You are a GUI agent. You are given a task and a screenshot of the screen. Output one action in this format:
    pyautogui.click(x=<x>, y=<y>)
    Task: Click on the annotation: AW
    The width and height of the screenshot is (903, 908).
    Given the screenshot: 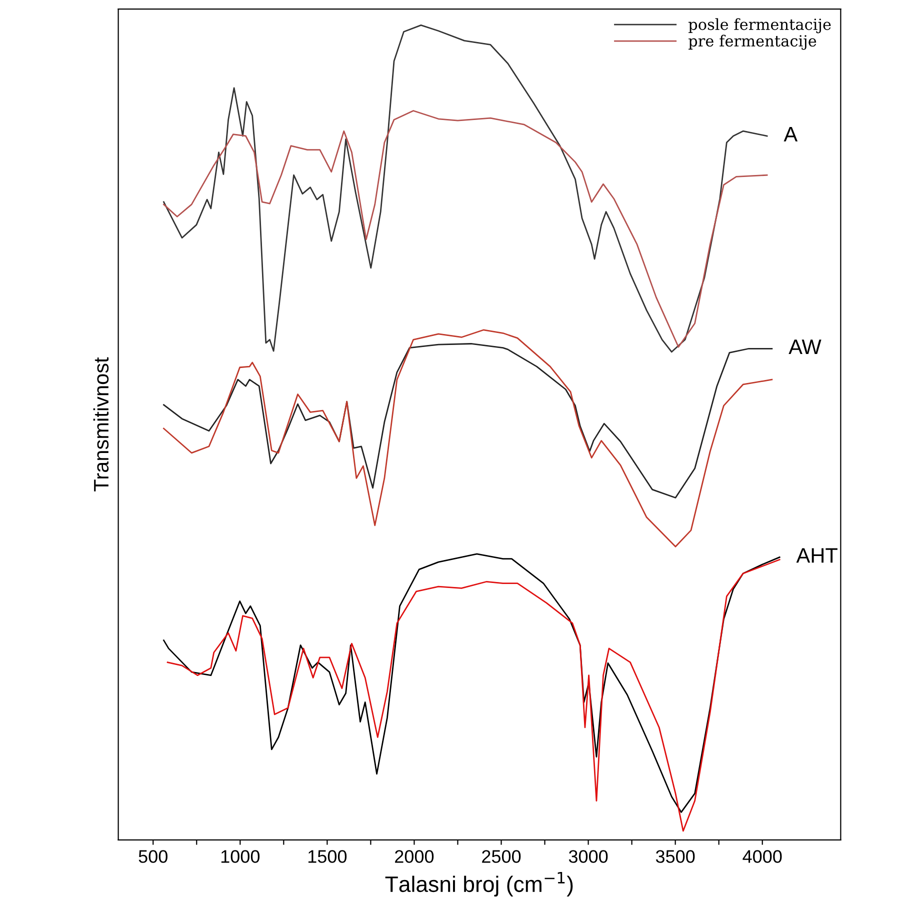 What is the action you would take?
    pyautogui.click(x=805, y=347)
    